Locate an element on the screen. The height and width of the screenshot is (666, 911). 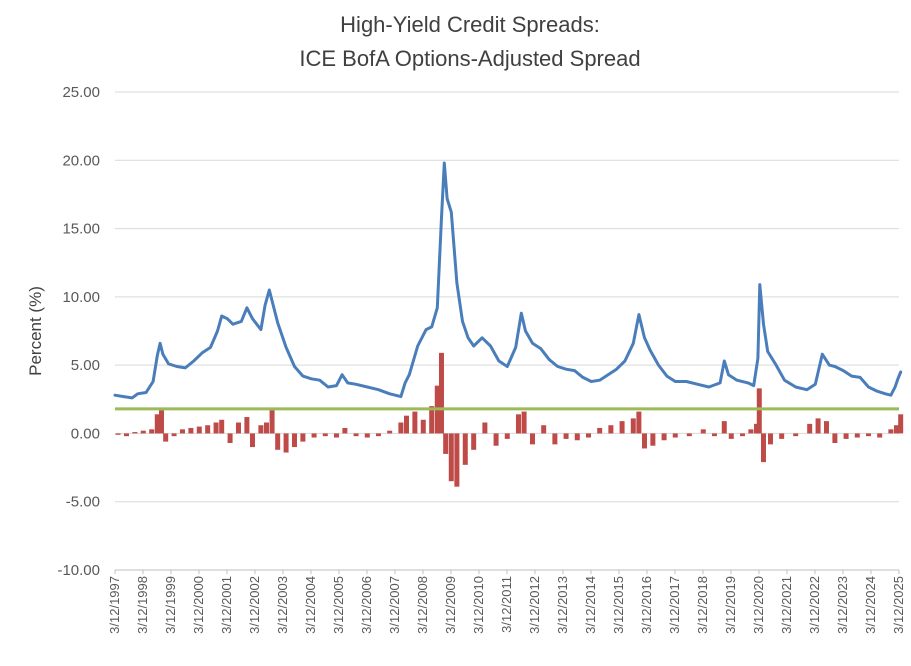
x-tick-label-10: 3/12/2007 is located at coordinates (394, 605).